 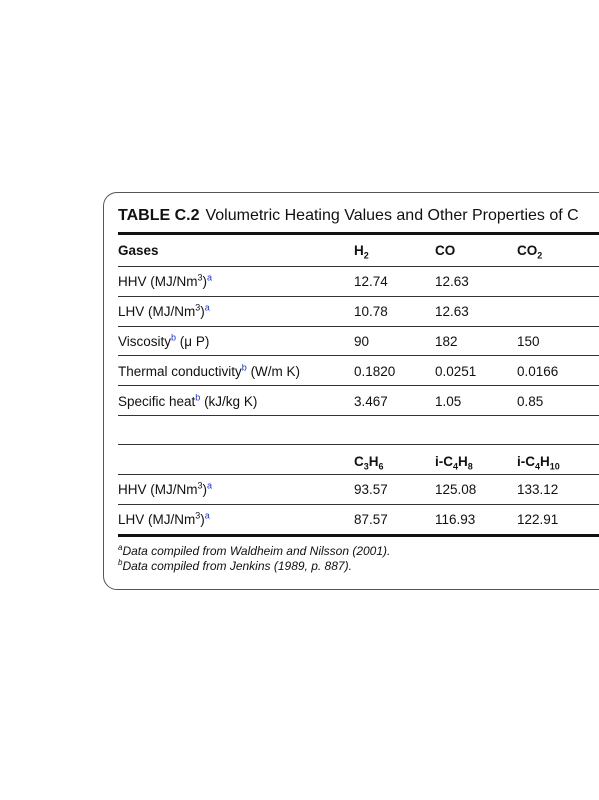 What do you see at coordinates (538, 519) in the screenshot?
I see `cell-ic4h10: 122.91` at bounding box center [538, 519].